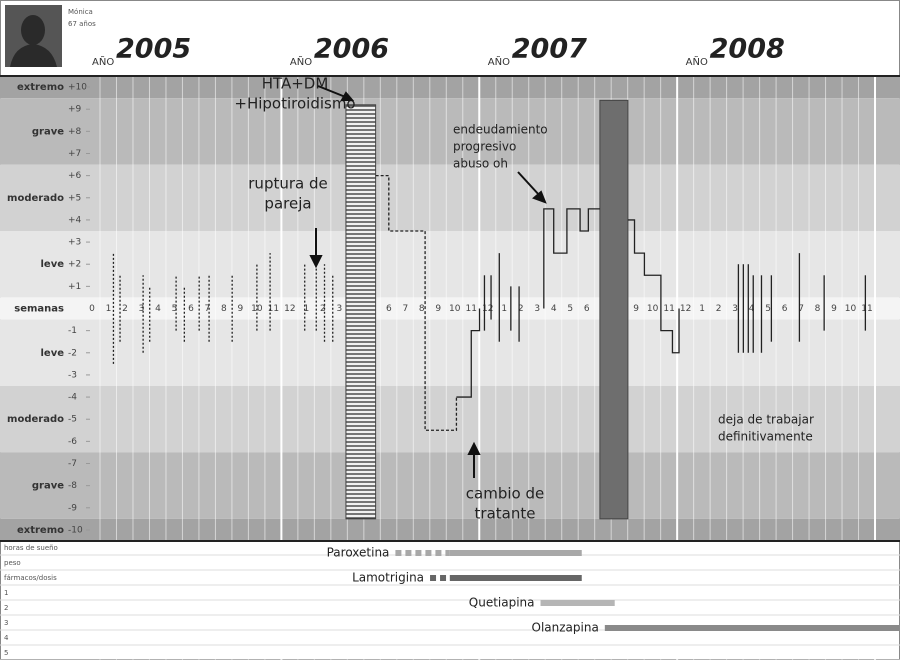 This screenshot has width=900, height=660. Describe the element at coordinates (358, 553) in the screenshot. I see `medication-name: Paroxetina` at that location.